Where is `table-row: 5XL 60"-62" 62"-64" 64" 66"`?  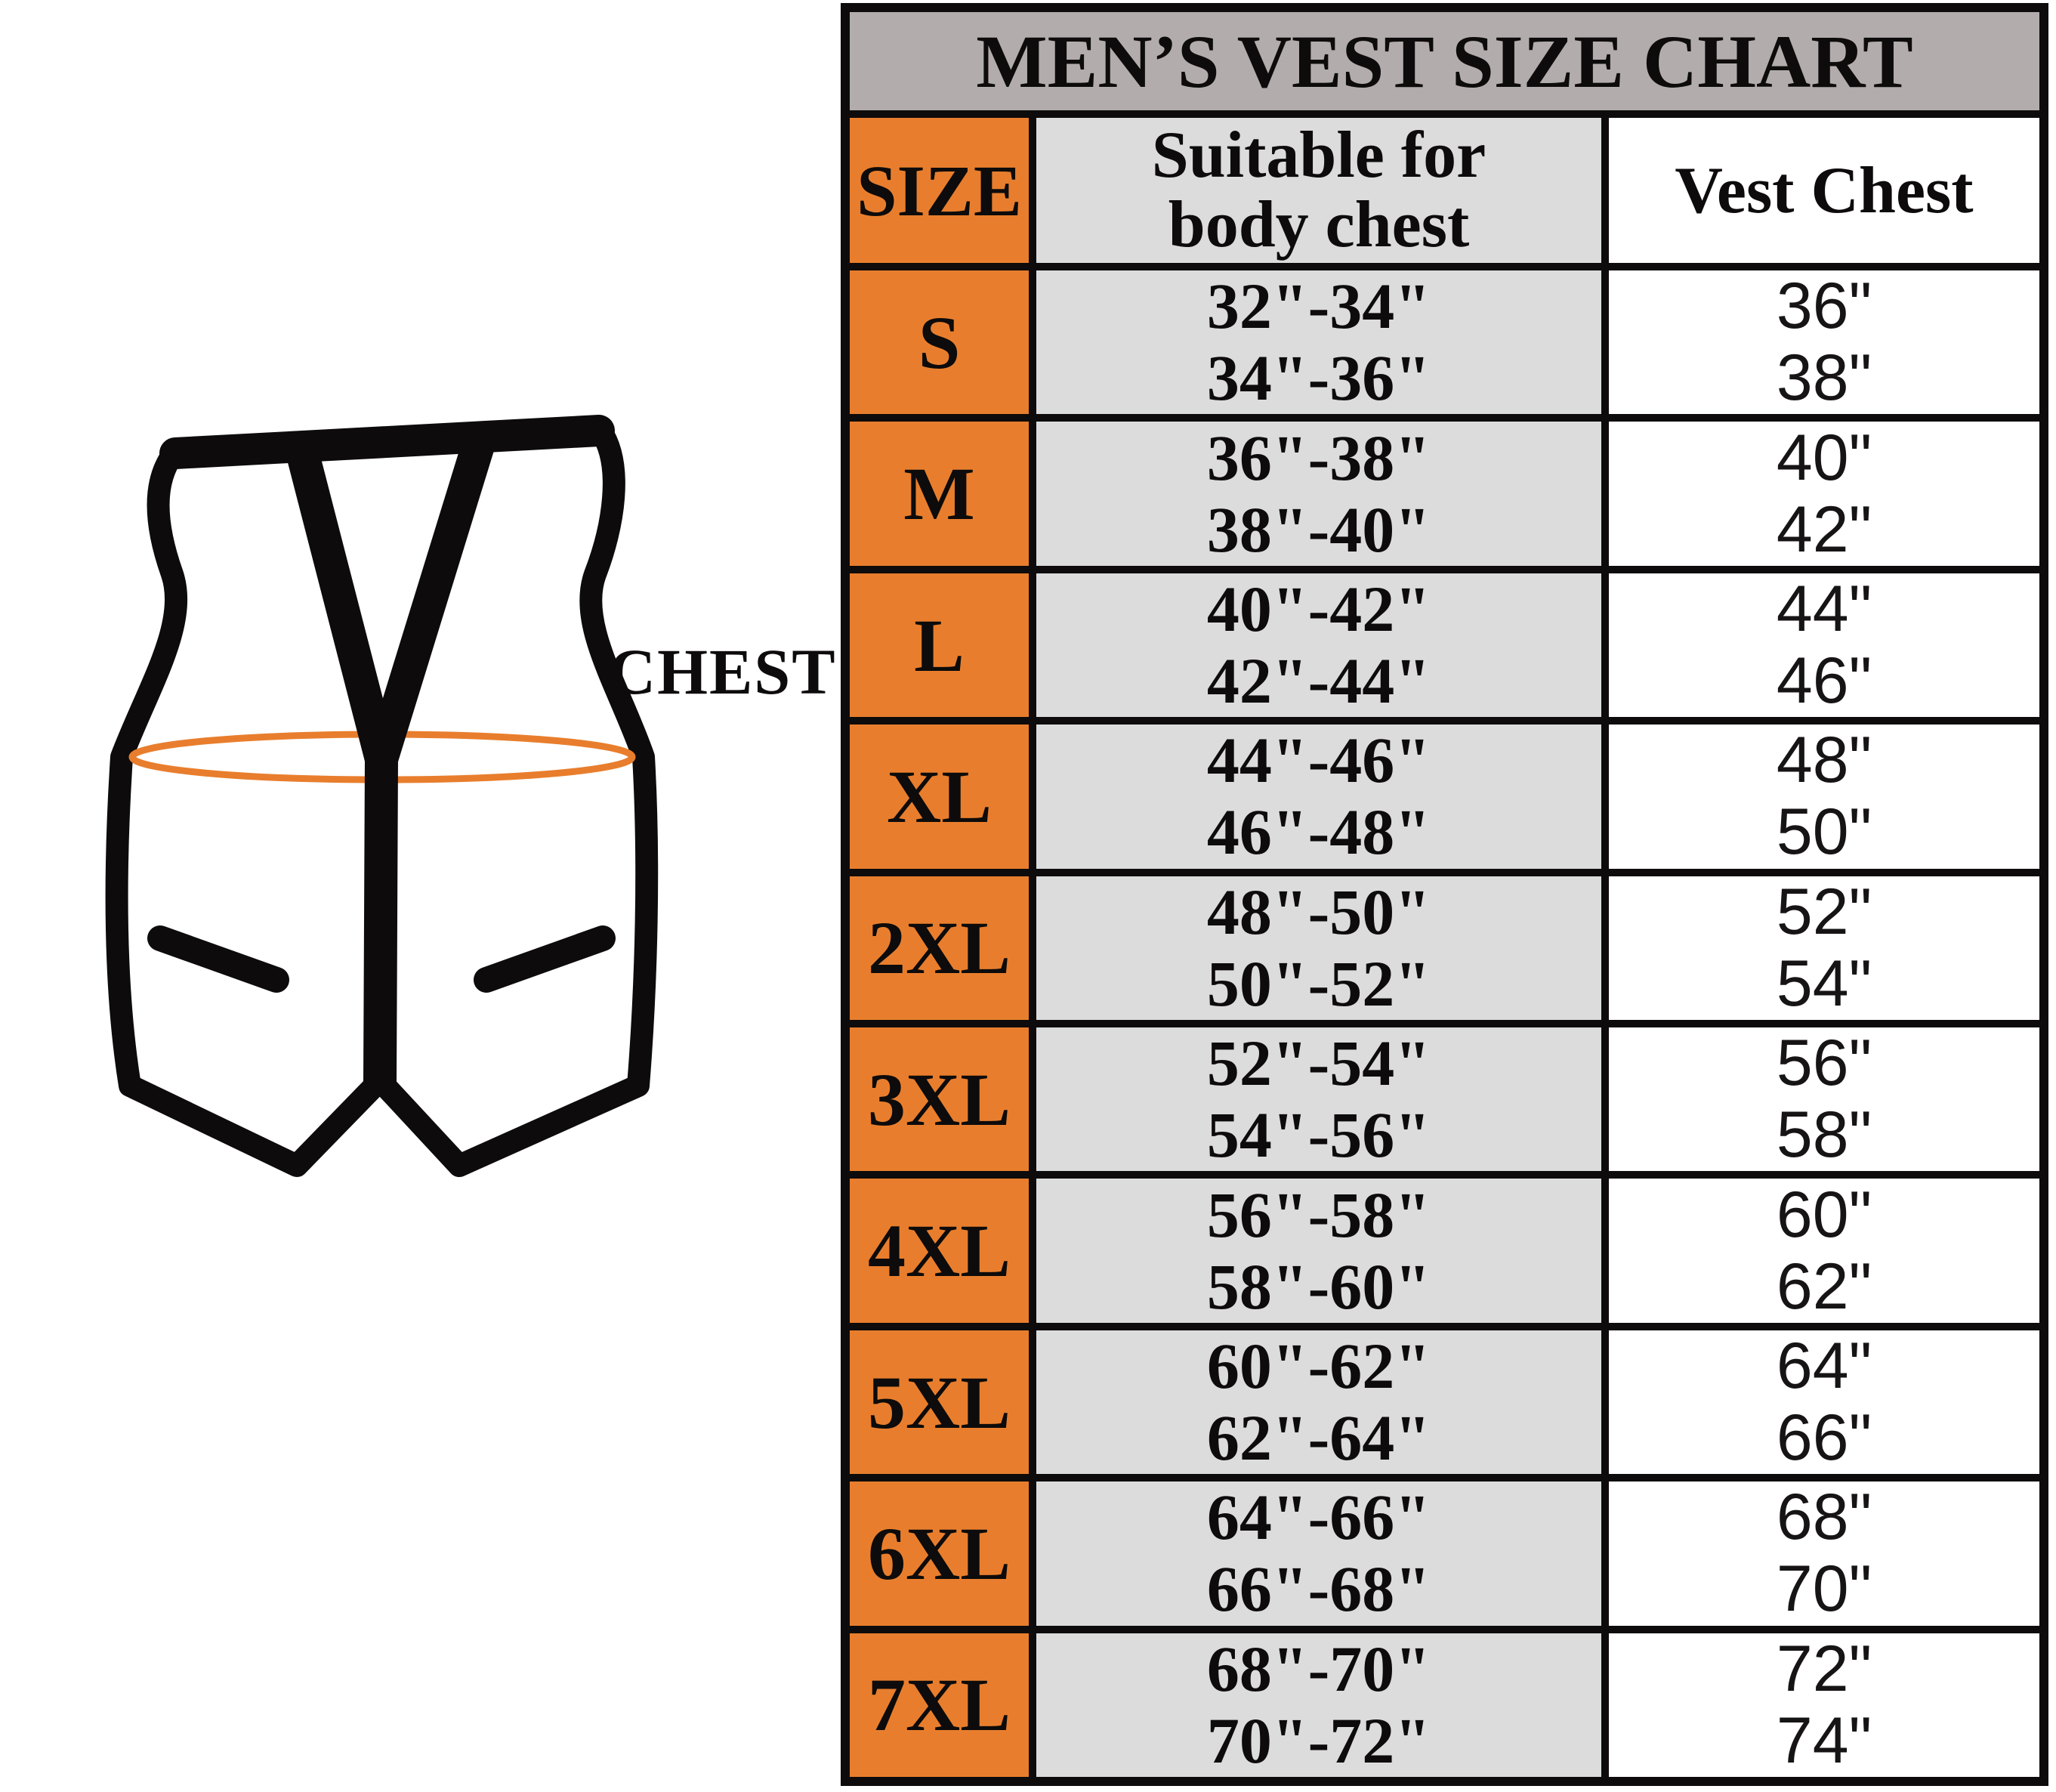 table-row: 5XL 60"-62" 62"-64" 64" 66" is located at coordinates (1445, 1406).